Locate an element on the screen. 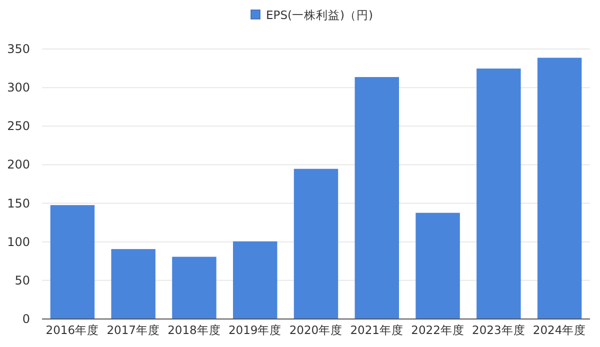  x-tick-label: 2018年度 is located at coordinates (194, 330).